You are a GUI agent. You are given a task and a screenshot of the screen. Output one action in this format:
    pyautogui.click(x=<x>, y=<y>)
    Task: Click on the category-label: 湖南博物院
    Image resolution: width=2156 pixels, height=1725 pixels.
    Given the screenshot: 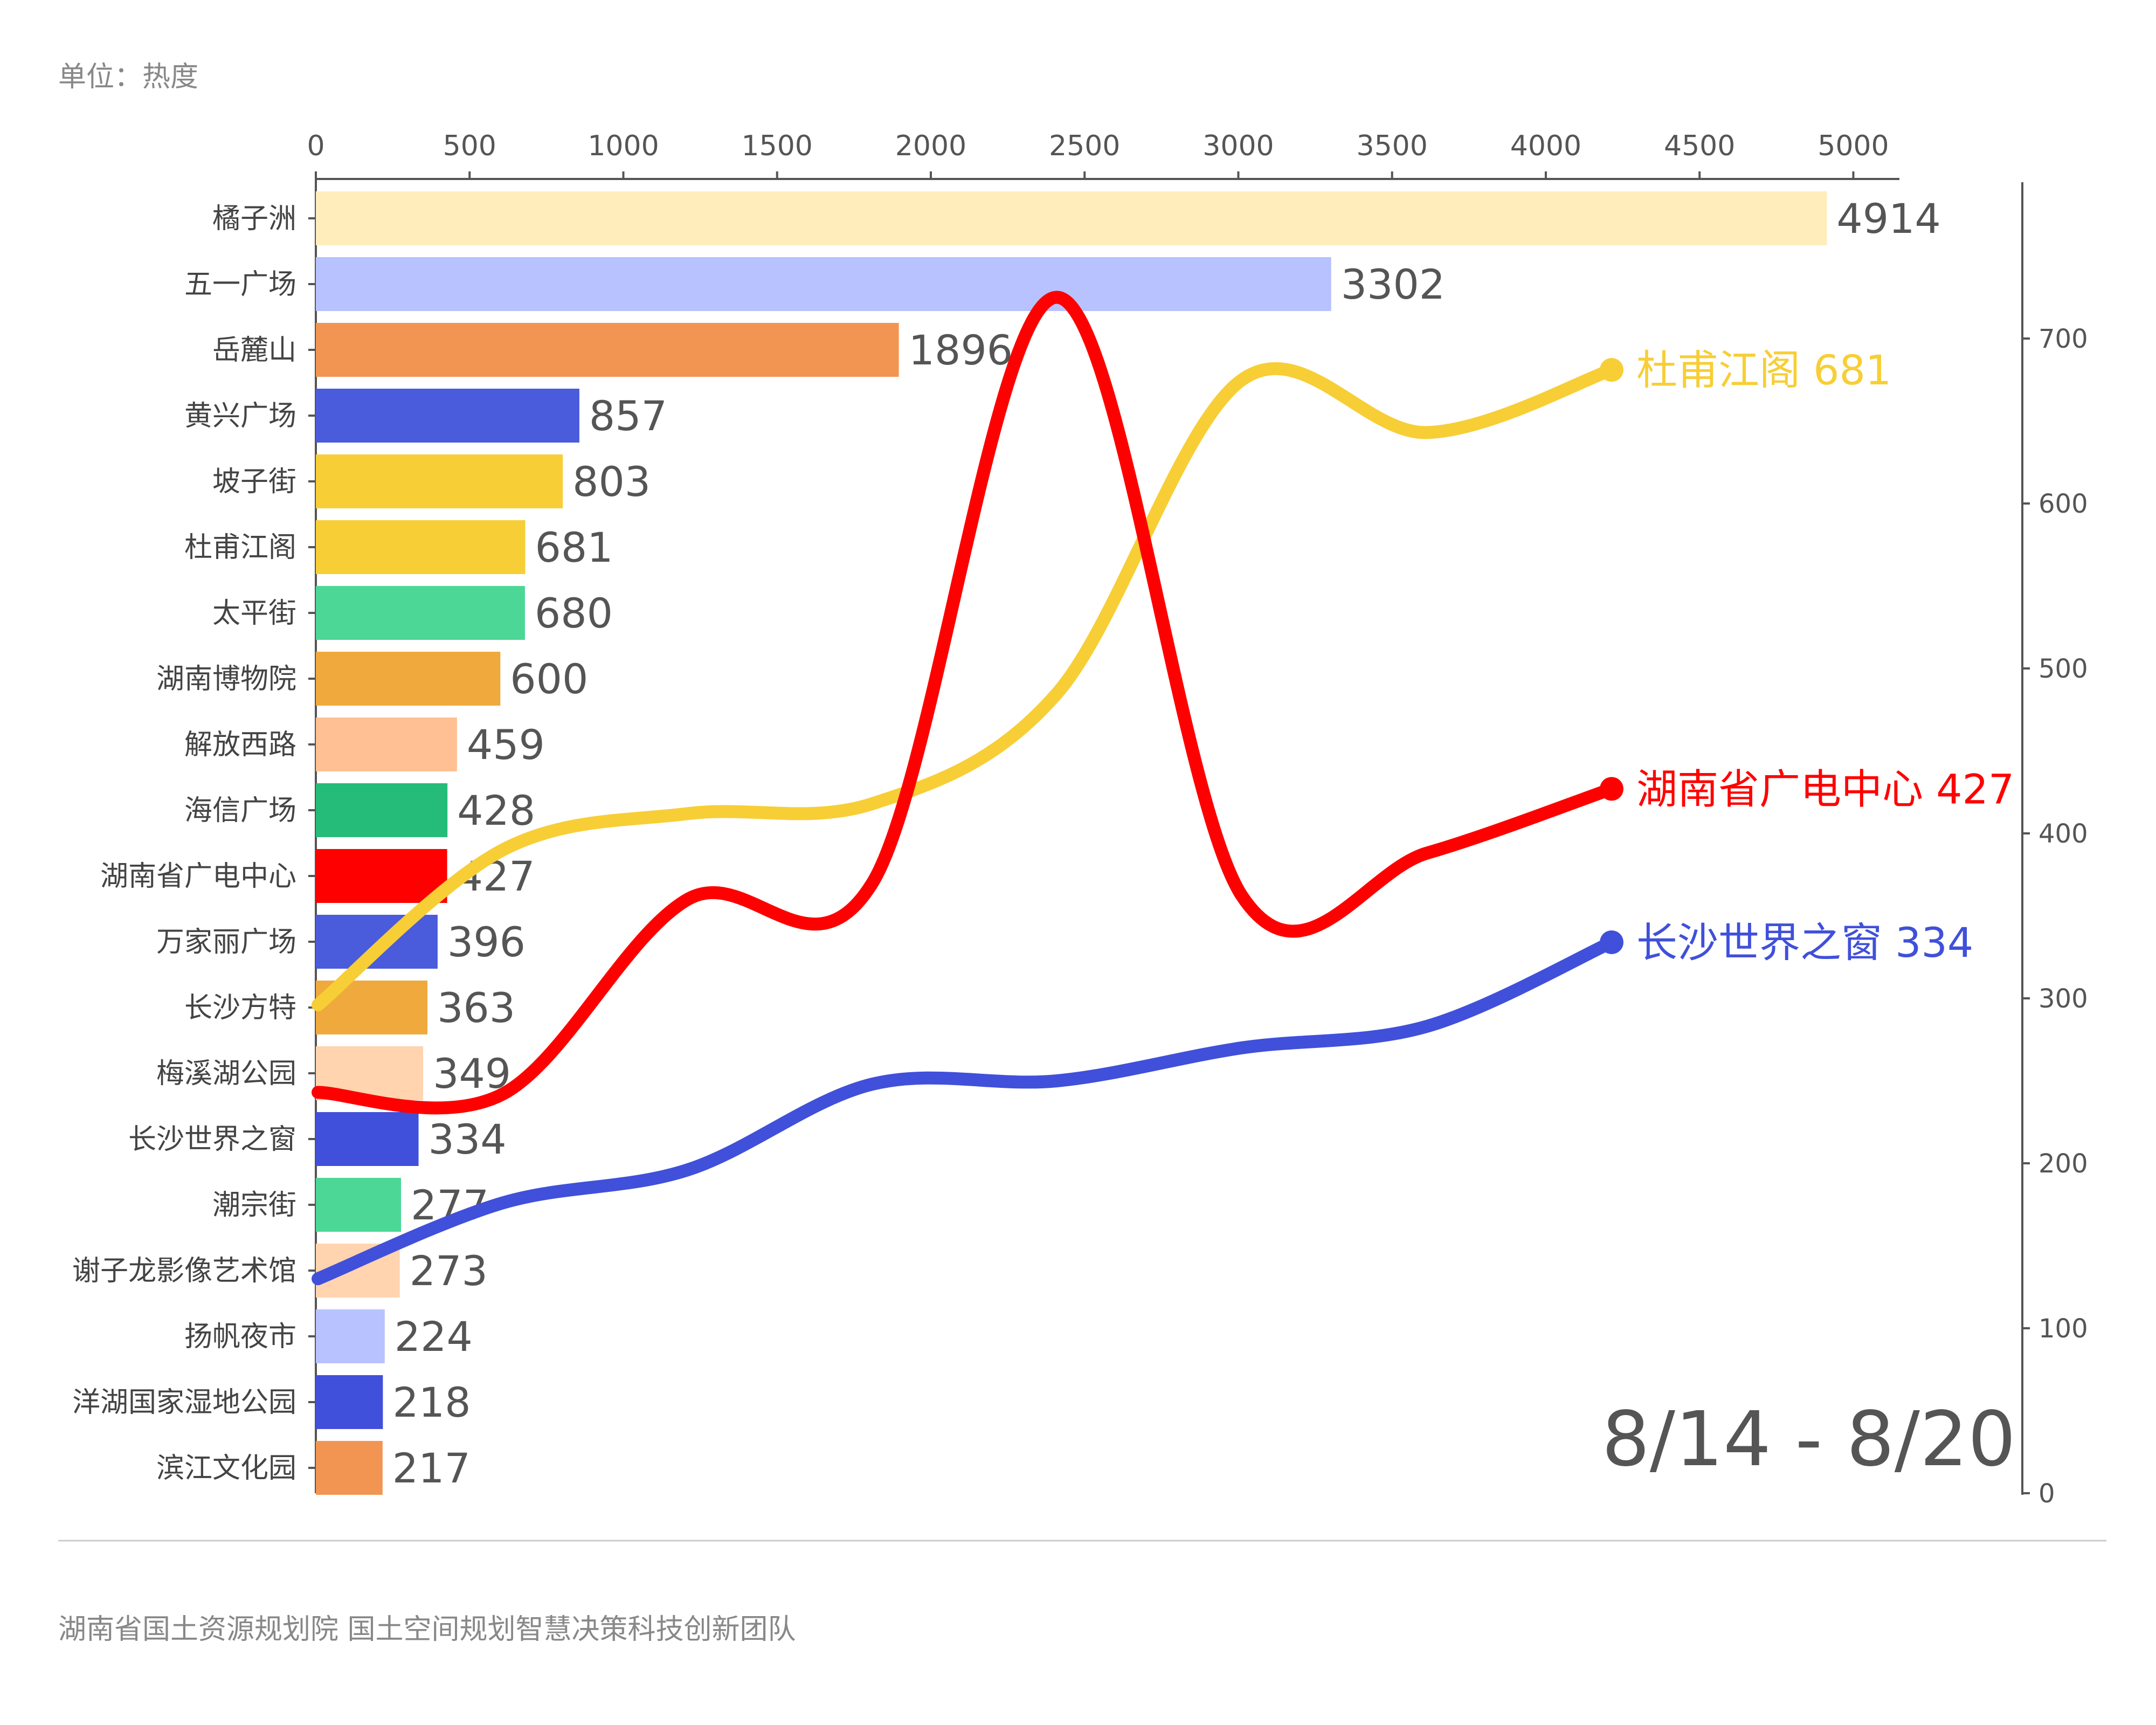 What is the action you would take?
    pyautogui.click(x=226, y=679)
    